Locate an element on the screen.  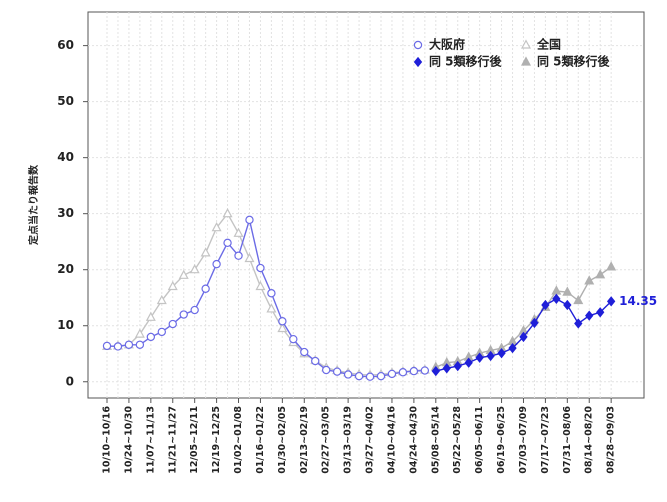
x-tick-label: 04/10~04/16 is located at coordinates (391, 440).